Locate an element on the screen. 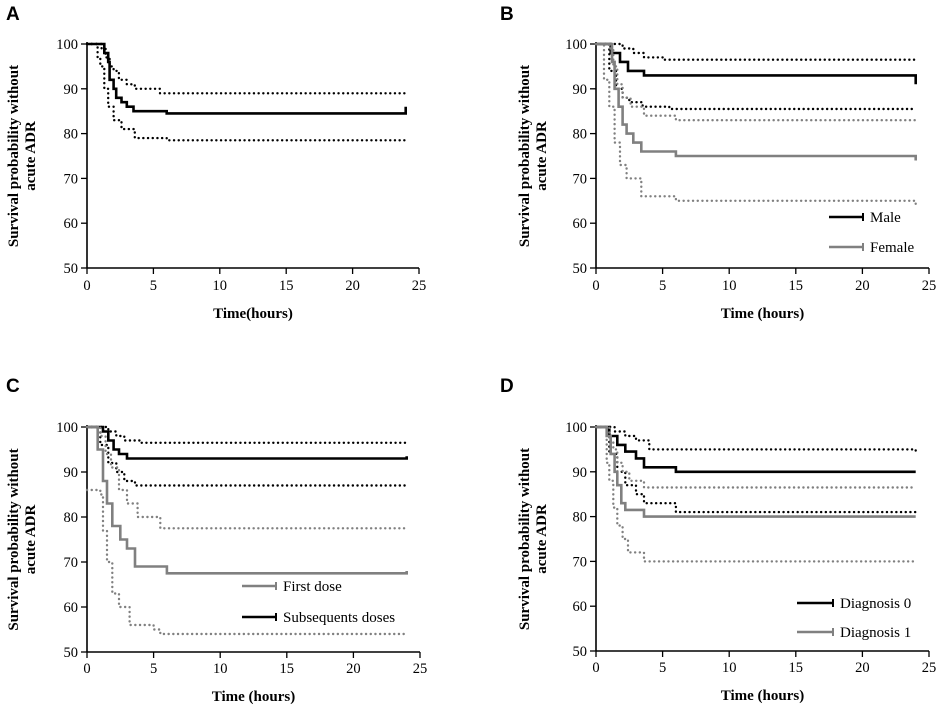  chart-d-legend-label: Diagnosis 1 is located at coordinates (875, 633).